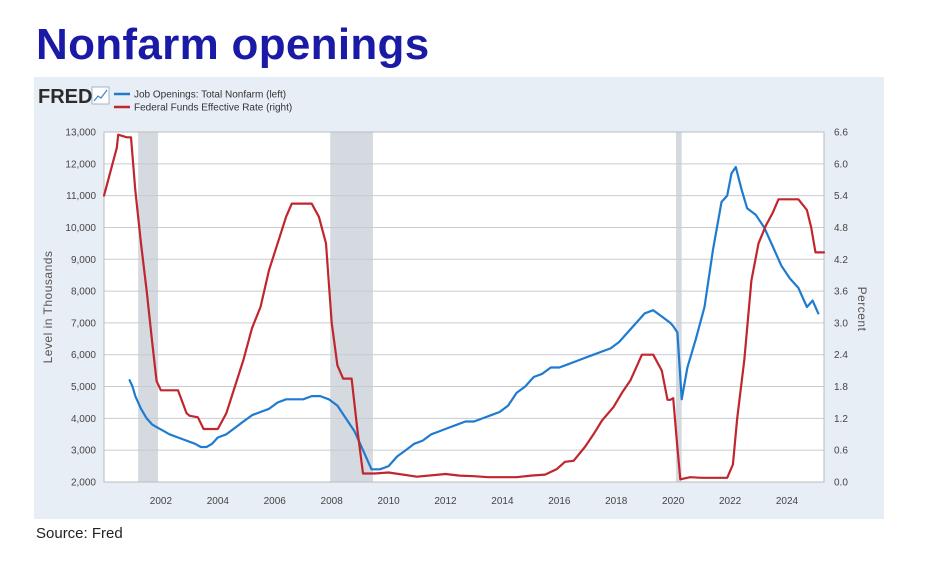 The width and height of the screenshot is (927, 566). I want to click on fred-logo-text: FRED, so click(65, 97).